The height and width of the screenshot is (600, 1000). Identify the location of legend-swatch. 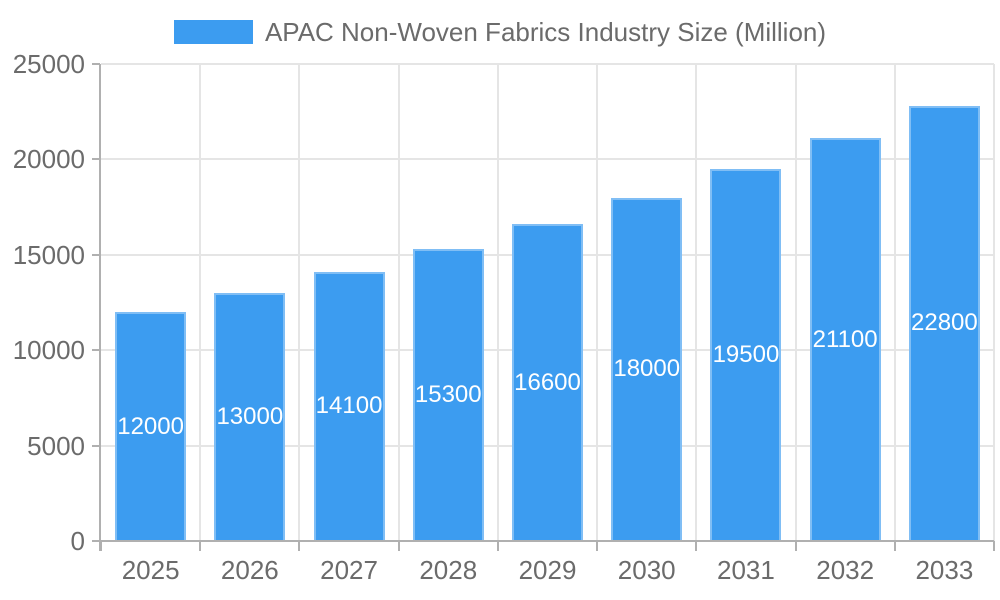
(213, 32).